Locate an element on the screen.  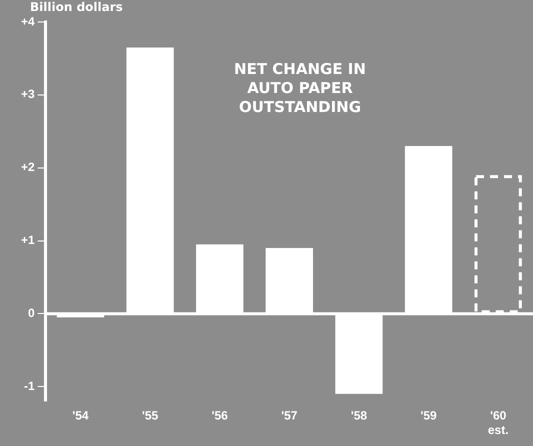
x-tick-label: '60 est. is located at coordinates (498, 423).